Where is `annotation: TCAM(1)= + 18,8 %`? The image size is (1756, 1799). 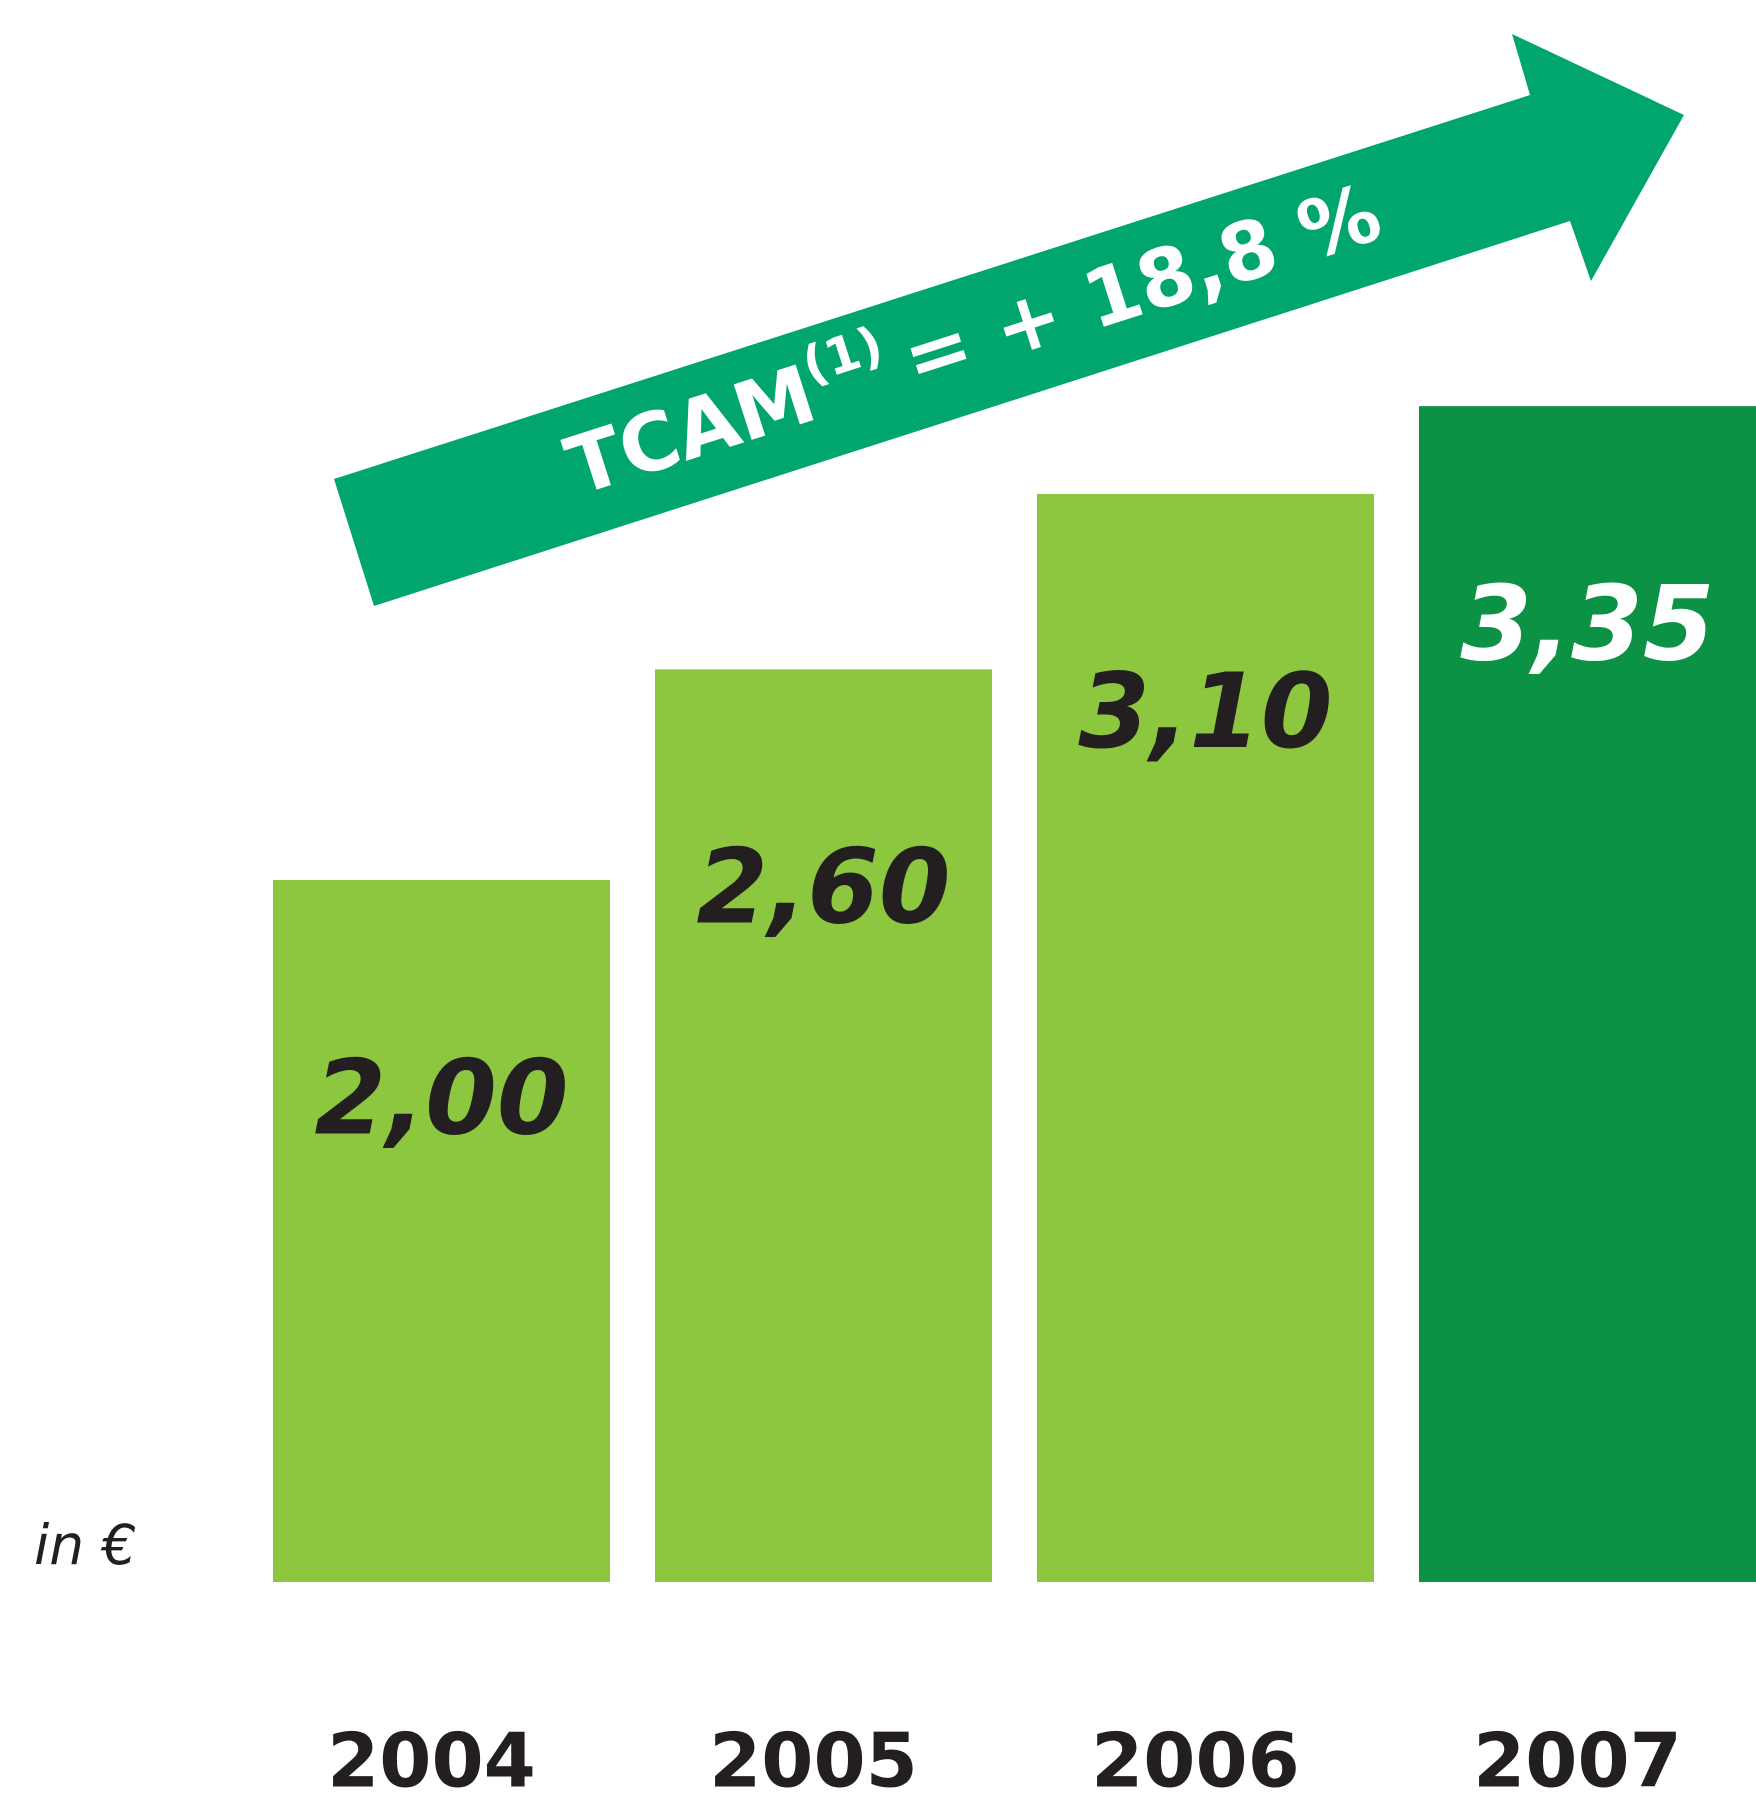 annotation: TCAM(1)= + 18,8 % is located at coordinates (972, 336).